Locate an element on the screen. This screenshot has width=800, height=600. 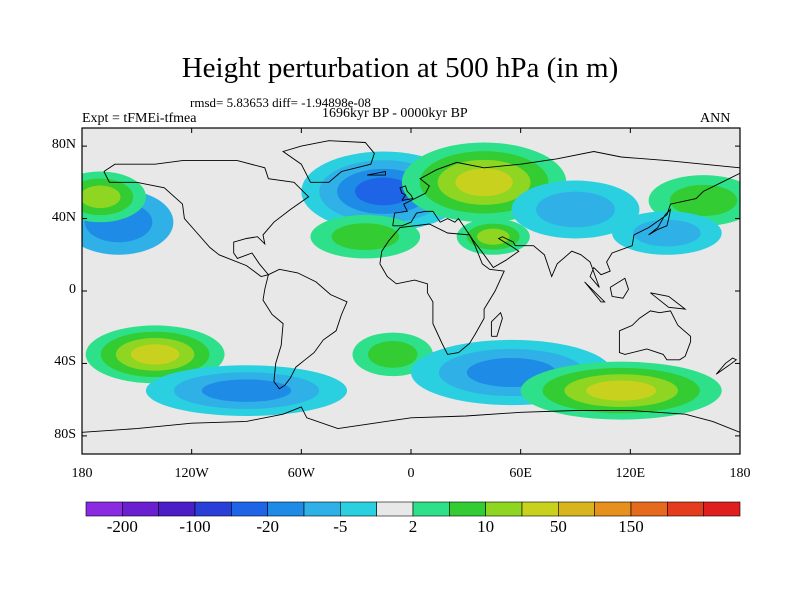
anomaly-atlantic-subtropical-high is located at coordinates (365, 236).